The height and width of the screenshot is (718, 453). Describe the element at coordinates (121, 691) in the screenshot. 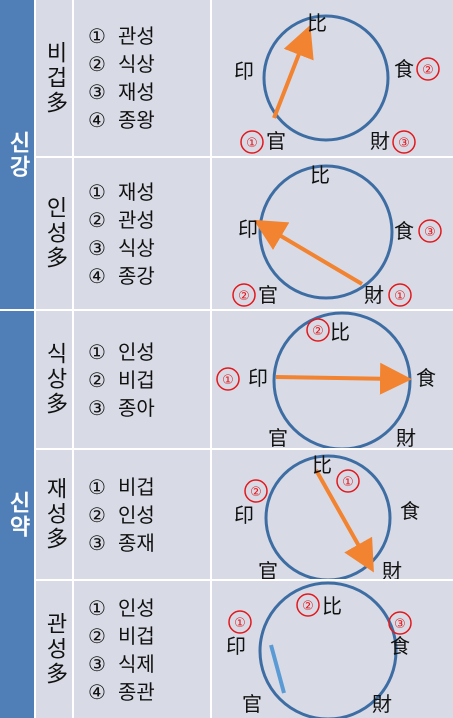

I see `list-item: ④ 종관` at that location.